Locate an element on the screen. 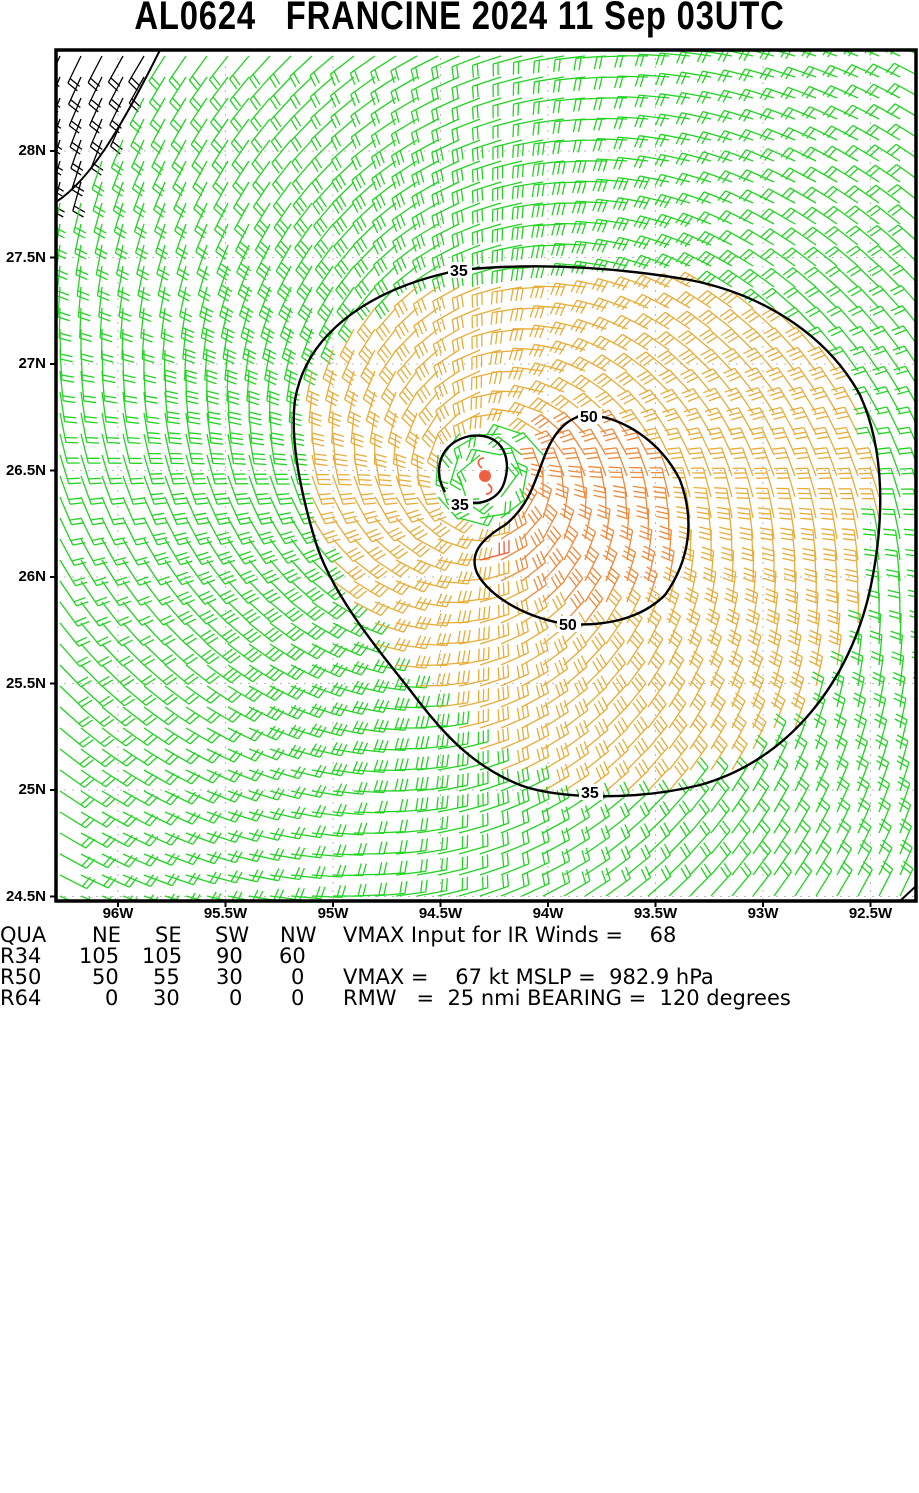 The height and width of the screenshot is (1493, 919). r50-se: 55 is located at coordinates (166, 977).